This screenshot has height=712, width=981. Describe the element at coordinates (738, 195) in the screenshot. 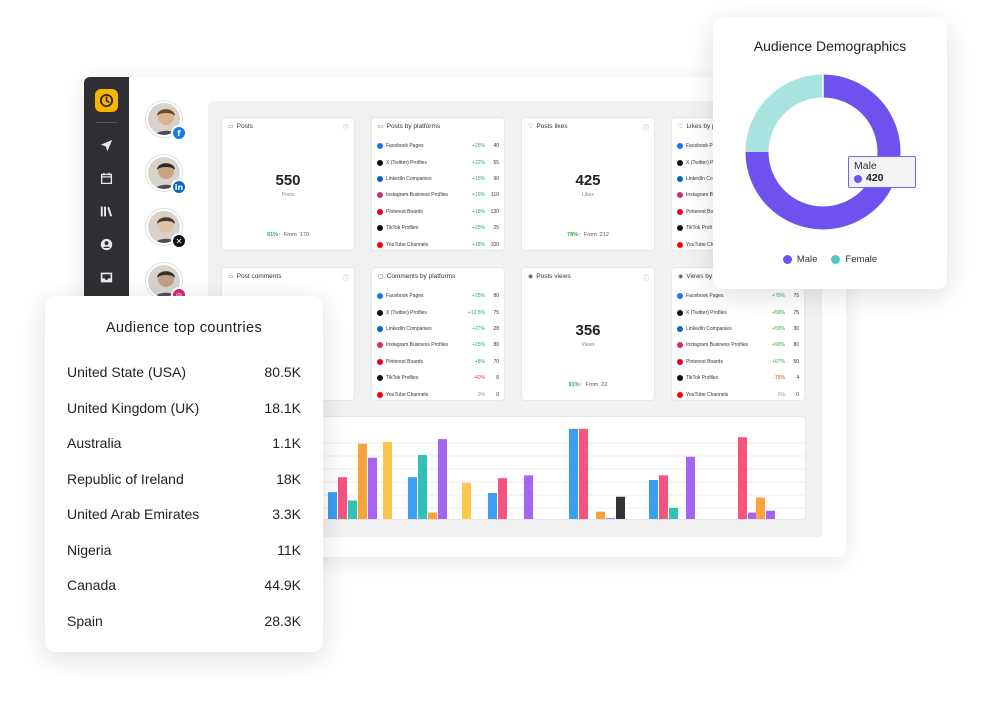

I see `platform-row: Instagram Bu` at that location.